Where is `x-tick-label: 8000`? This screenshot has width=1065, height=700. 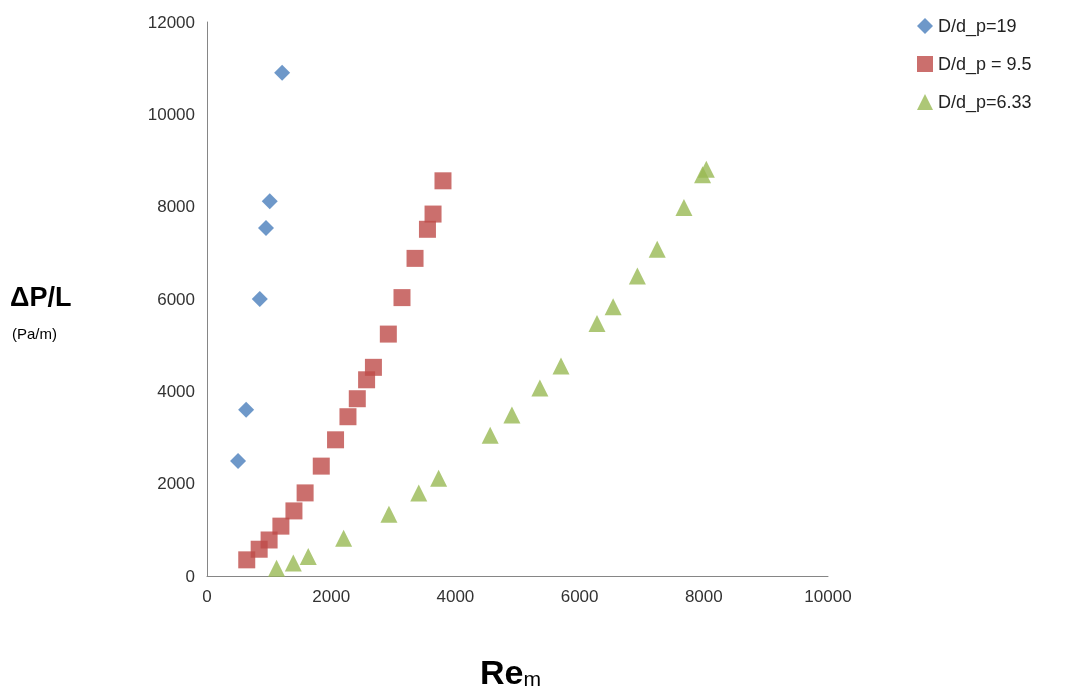
x-tick-label: 8000 is located at coordinates (703, 596).